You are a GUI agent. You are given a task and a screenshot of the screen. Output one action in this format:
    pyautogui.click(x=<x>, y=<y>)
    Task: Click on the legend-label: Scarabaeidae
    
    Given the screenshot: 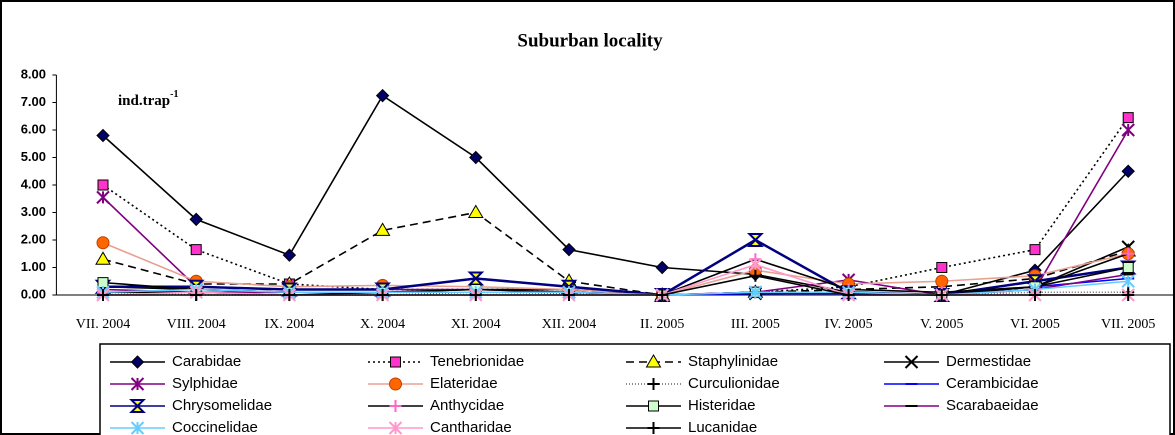 What is the action you would take?
    pyautogui.click(x=992, y=405)
    